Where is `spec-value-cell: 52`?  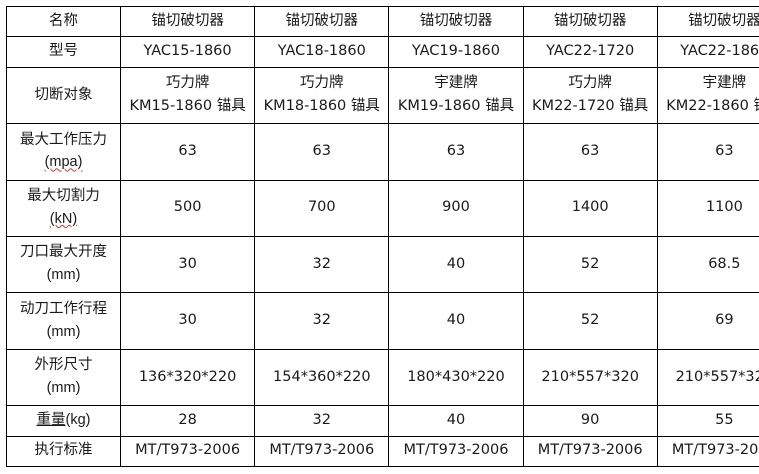 spec-value-cell: 52 is located at coordinates (590, 321).